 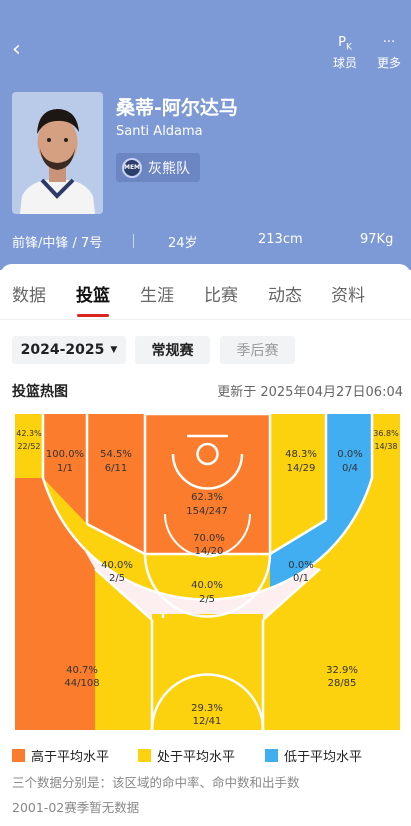 I want to click on tab-shooting: 投篮, so click(x=93, y=296).